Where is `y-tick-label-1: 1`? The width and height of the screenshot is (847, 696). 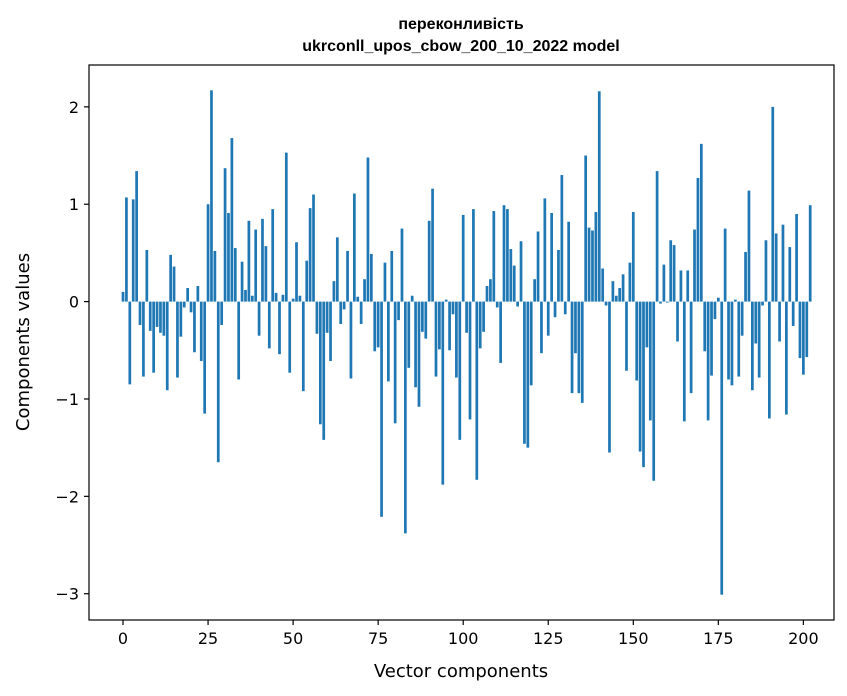 y-tick-label-1: 1 is located at coordinates (74, 204).